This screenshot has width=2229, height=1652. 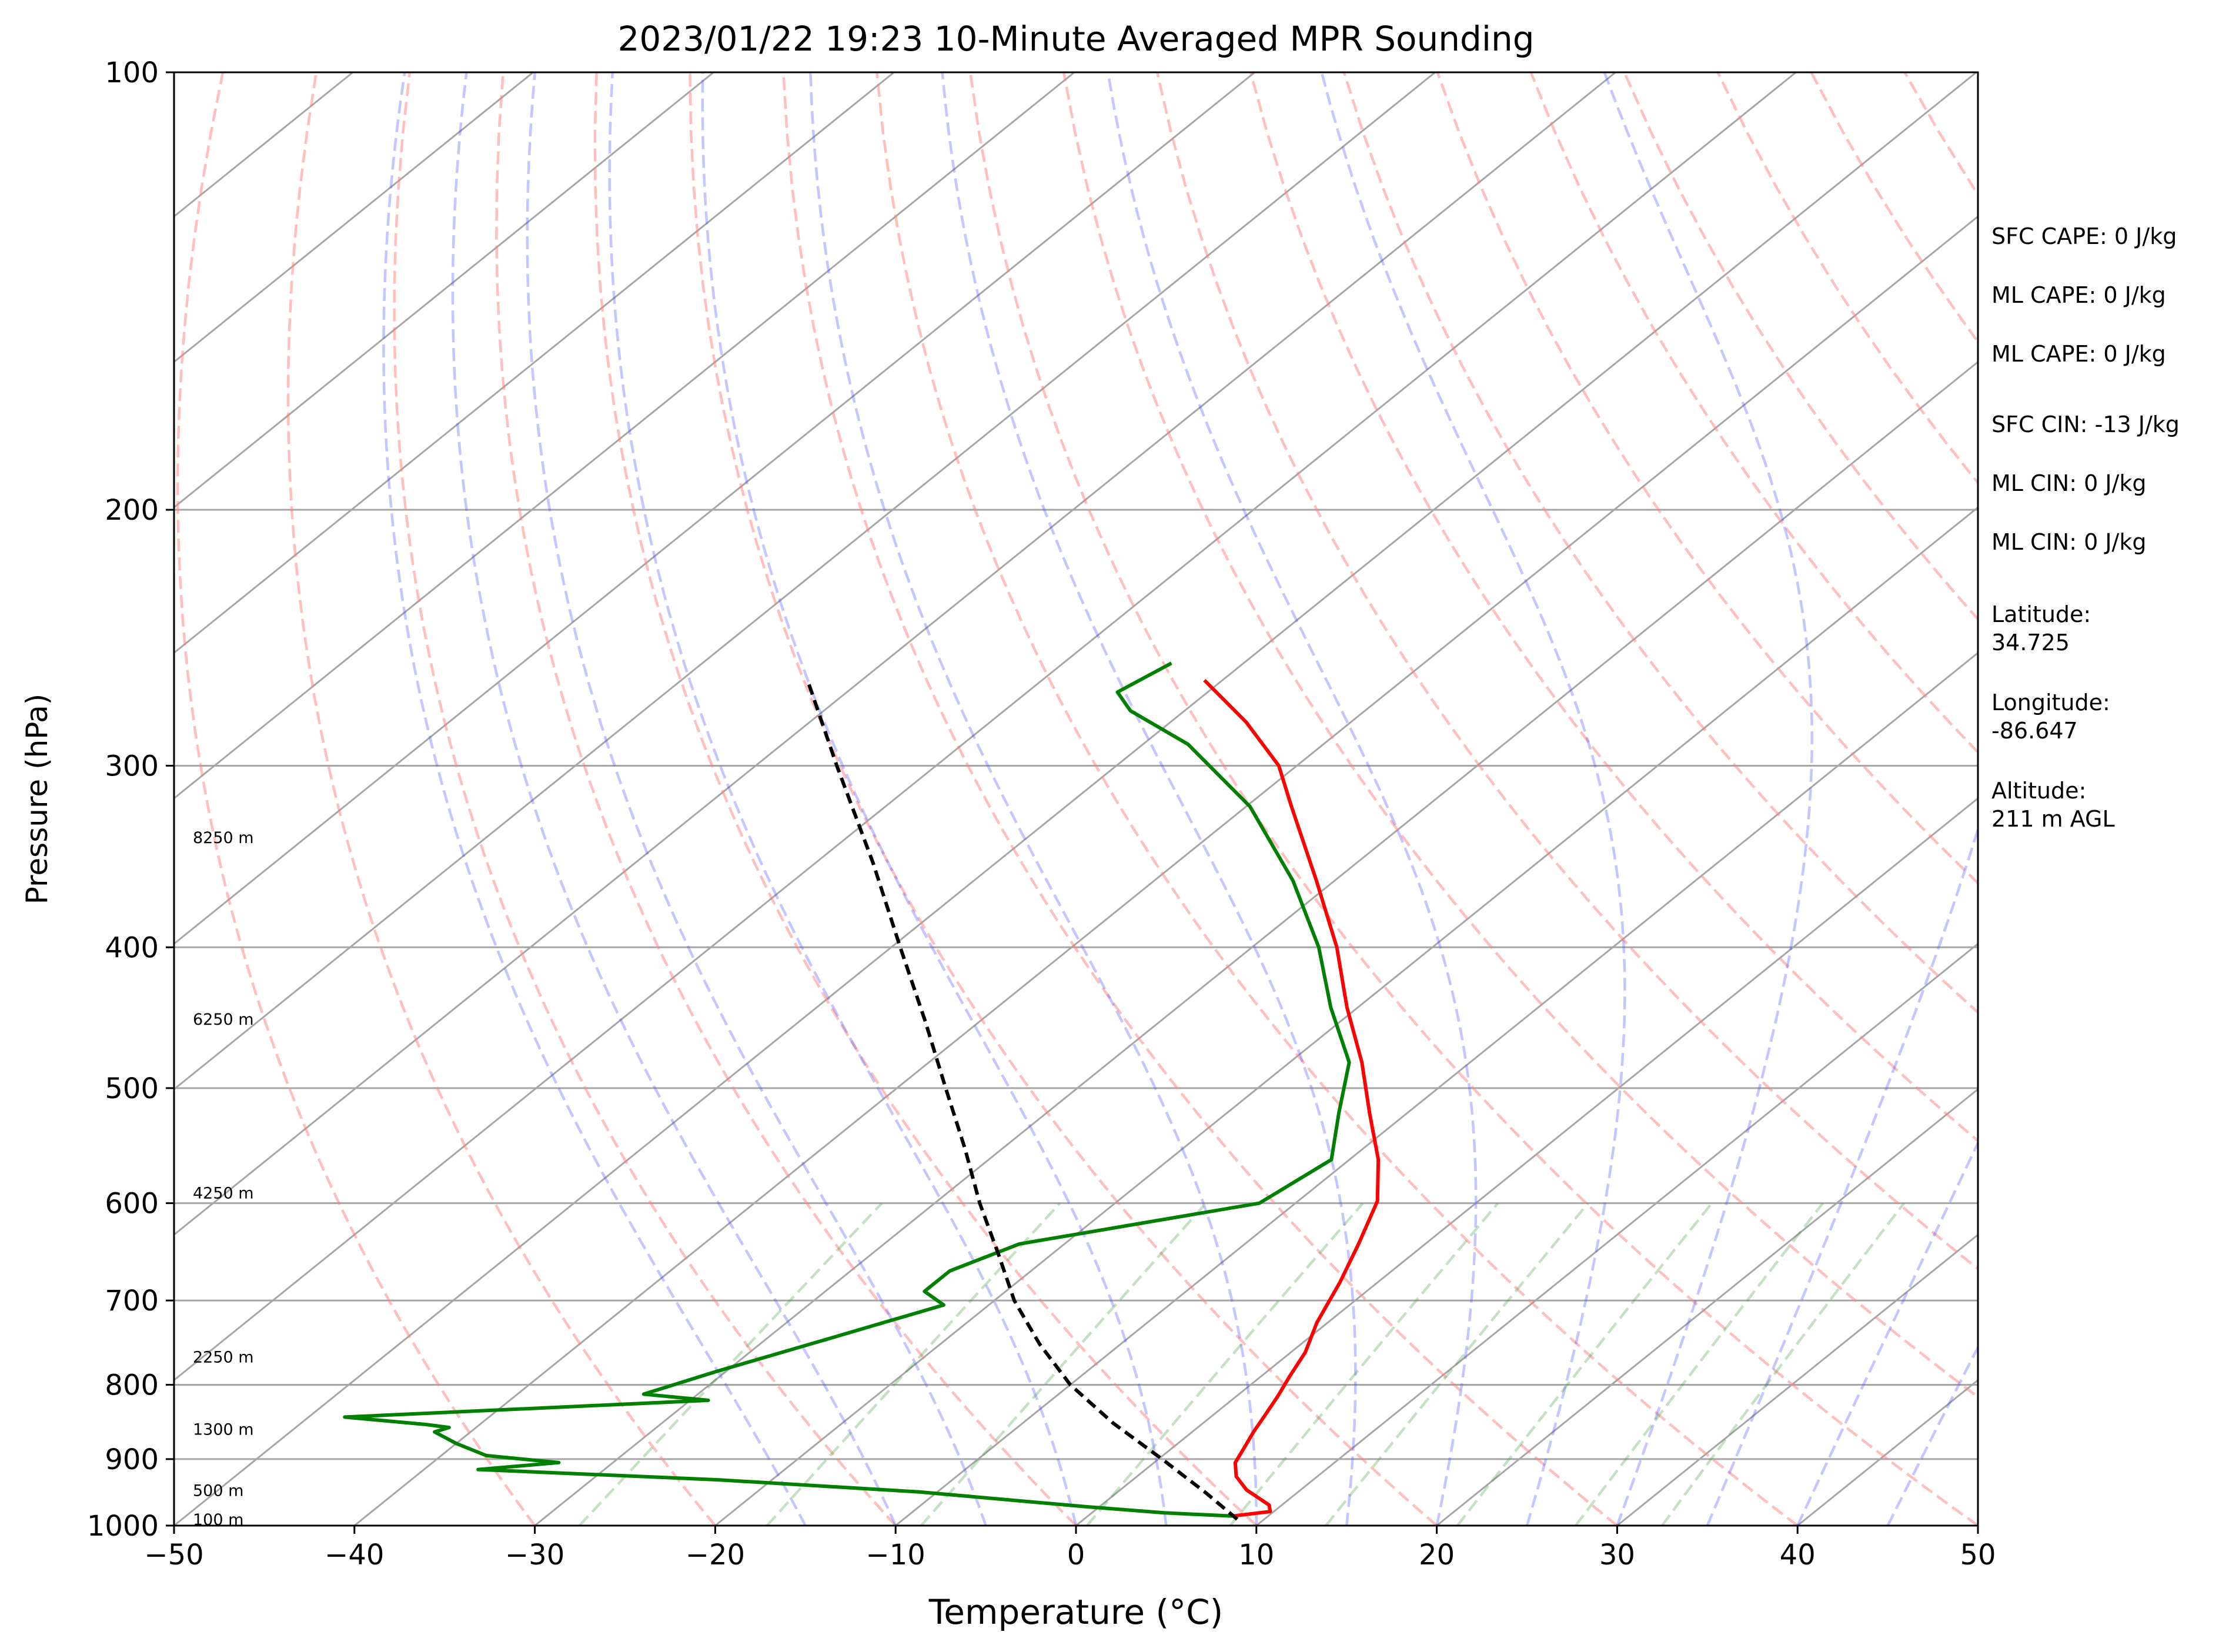 I want to click on height-label: 8250 m, so click(x=223, y=838).